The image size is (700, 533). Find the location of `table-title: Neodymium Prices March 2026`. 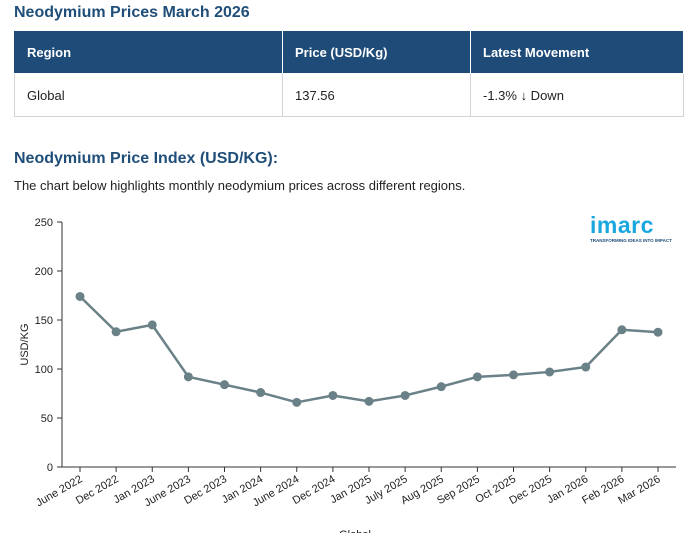

table-title: Neodymium Prices March 2026 is located at coordinates (132, 12).